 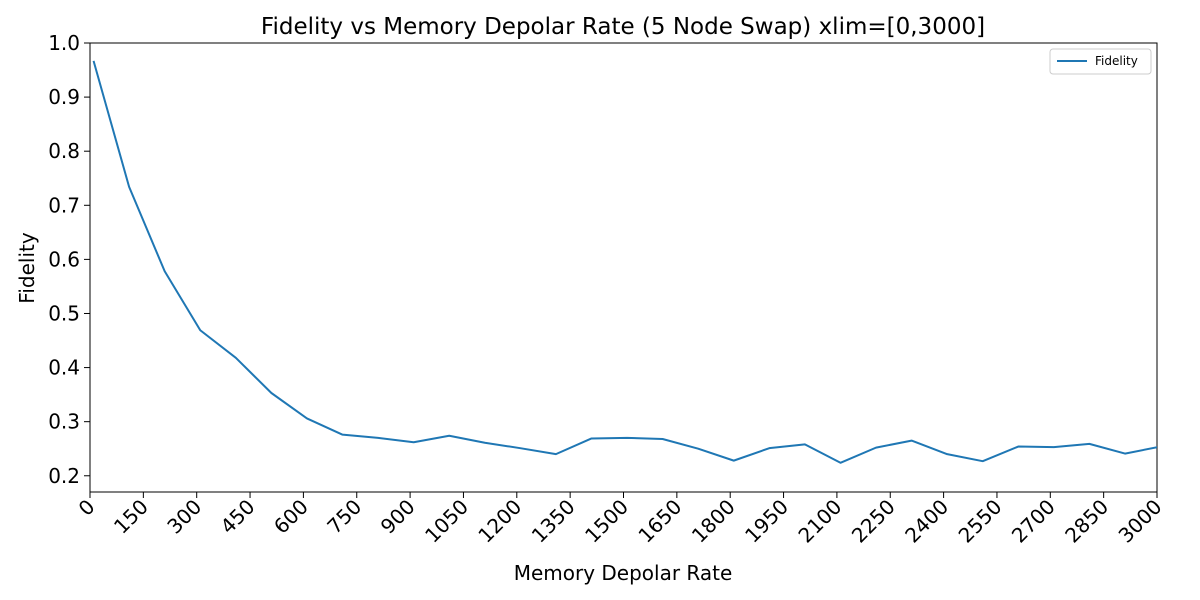 I want to click on y-tick-label: 0.6, so click(x=64, y=259).